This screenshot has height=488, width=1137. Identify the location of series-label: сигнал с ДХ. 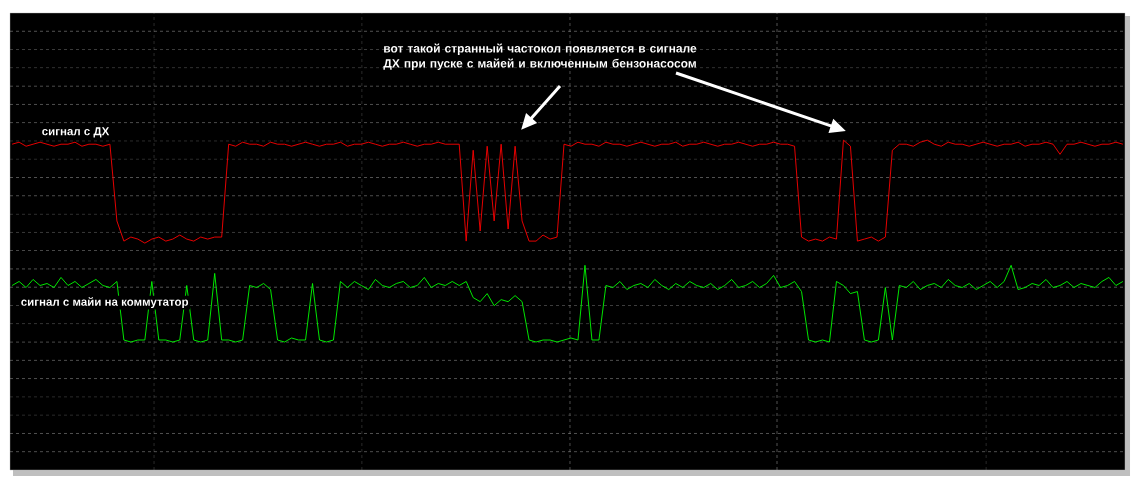
(76, 132).